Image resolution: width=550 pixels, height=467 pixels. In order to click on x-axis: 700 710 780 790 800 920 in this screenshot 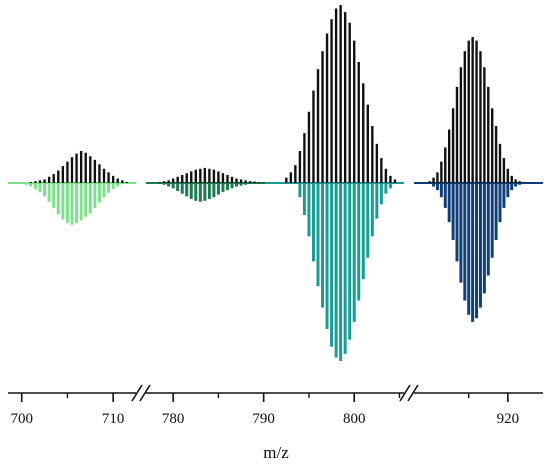, I will do `click(275, 405)`.